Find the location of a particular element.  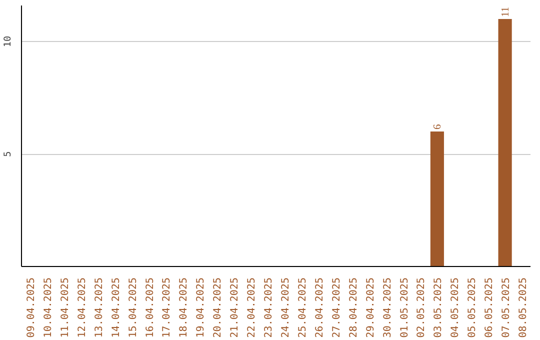

x-tick-label: 03.05.2025 is located at coordinates (438, 307).